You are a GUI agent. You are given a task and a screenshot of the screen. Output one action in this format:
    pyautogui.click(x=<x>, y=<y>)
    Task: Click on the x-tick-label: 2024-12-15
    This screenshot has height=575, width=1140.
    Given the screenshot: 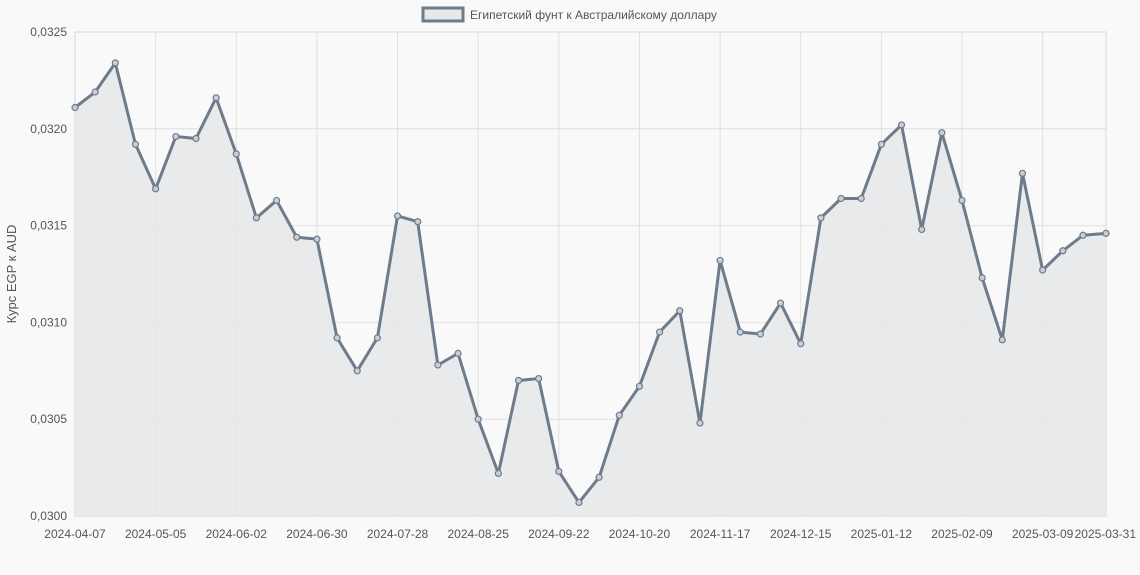 What is the action you would take?
    pyautogui.click(x=801, y=534)
    